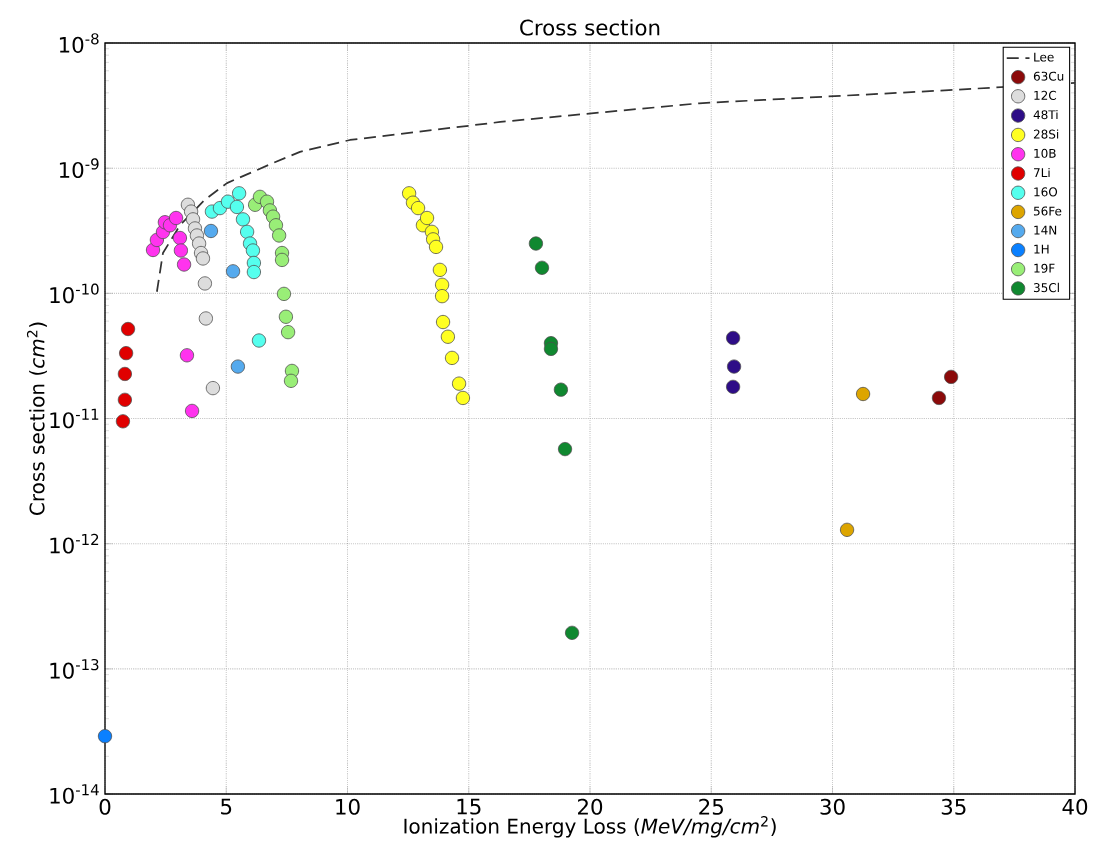 Image resolution: width=1094 pixels, height=852 pixels. Describe the element at coordinates (1041, 249) in the screenshot. I see `legend-label: 1H` at that location.